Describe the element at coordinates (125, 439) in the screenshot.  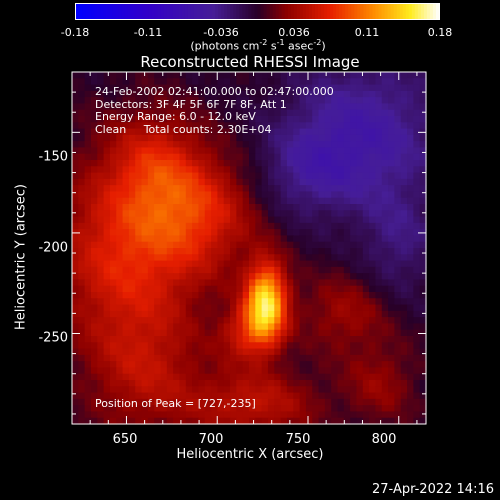
I see `x-tick-label-650: 650` at that location.